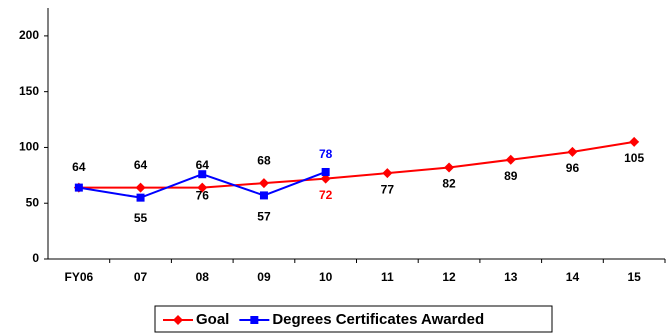 Image resolution: width=667 pixels, height=335 pixels. I want to click on x-tick-label: 07, so click(141, 277).